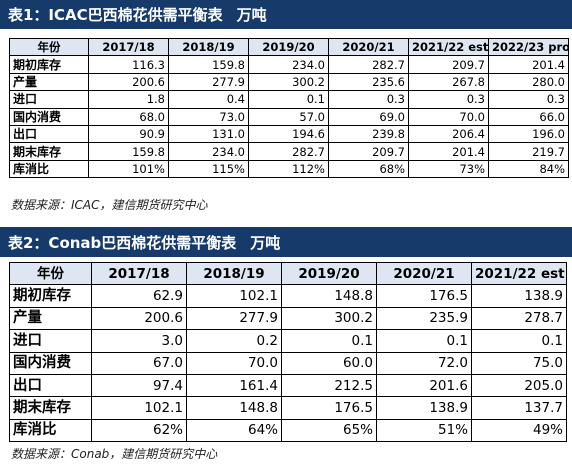 The width and height of the screenshot is (572, 466). I want to click on table-row: 期初库存 116.3 159.8 234.0 282.7 209.7 201.4, so click(289, 64).